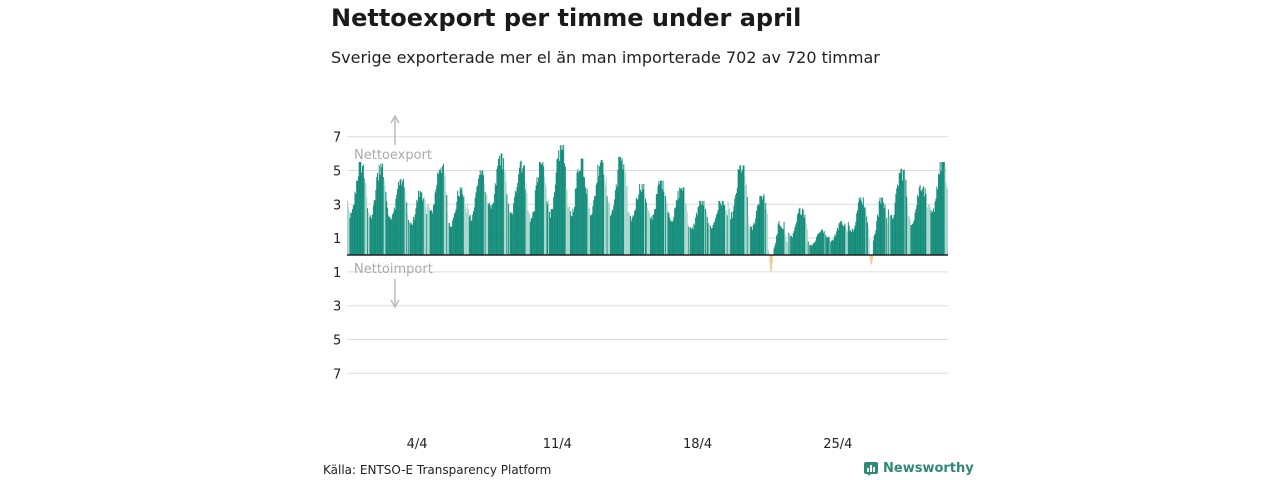 The image size is (1280, 480). Describe the element at coordinates (928, 468) in the screenshot. I see `brand-name: Newsworthy` at that location.